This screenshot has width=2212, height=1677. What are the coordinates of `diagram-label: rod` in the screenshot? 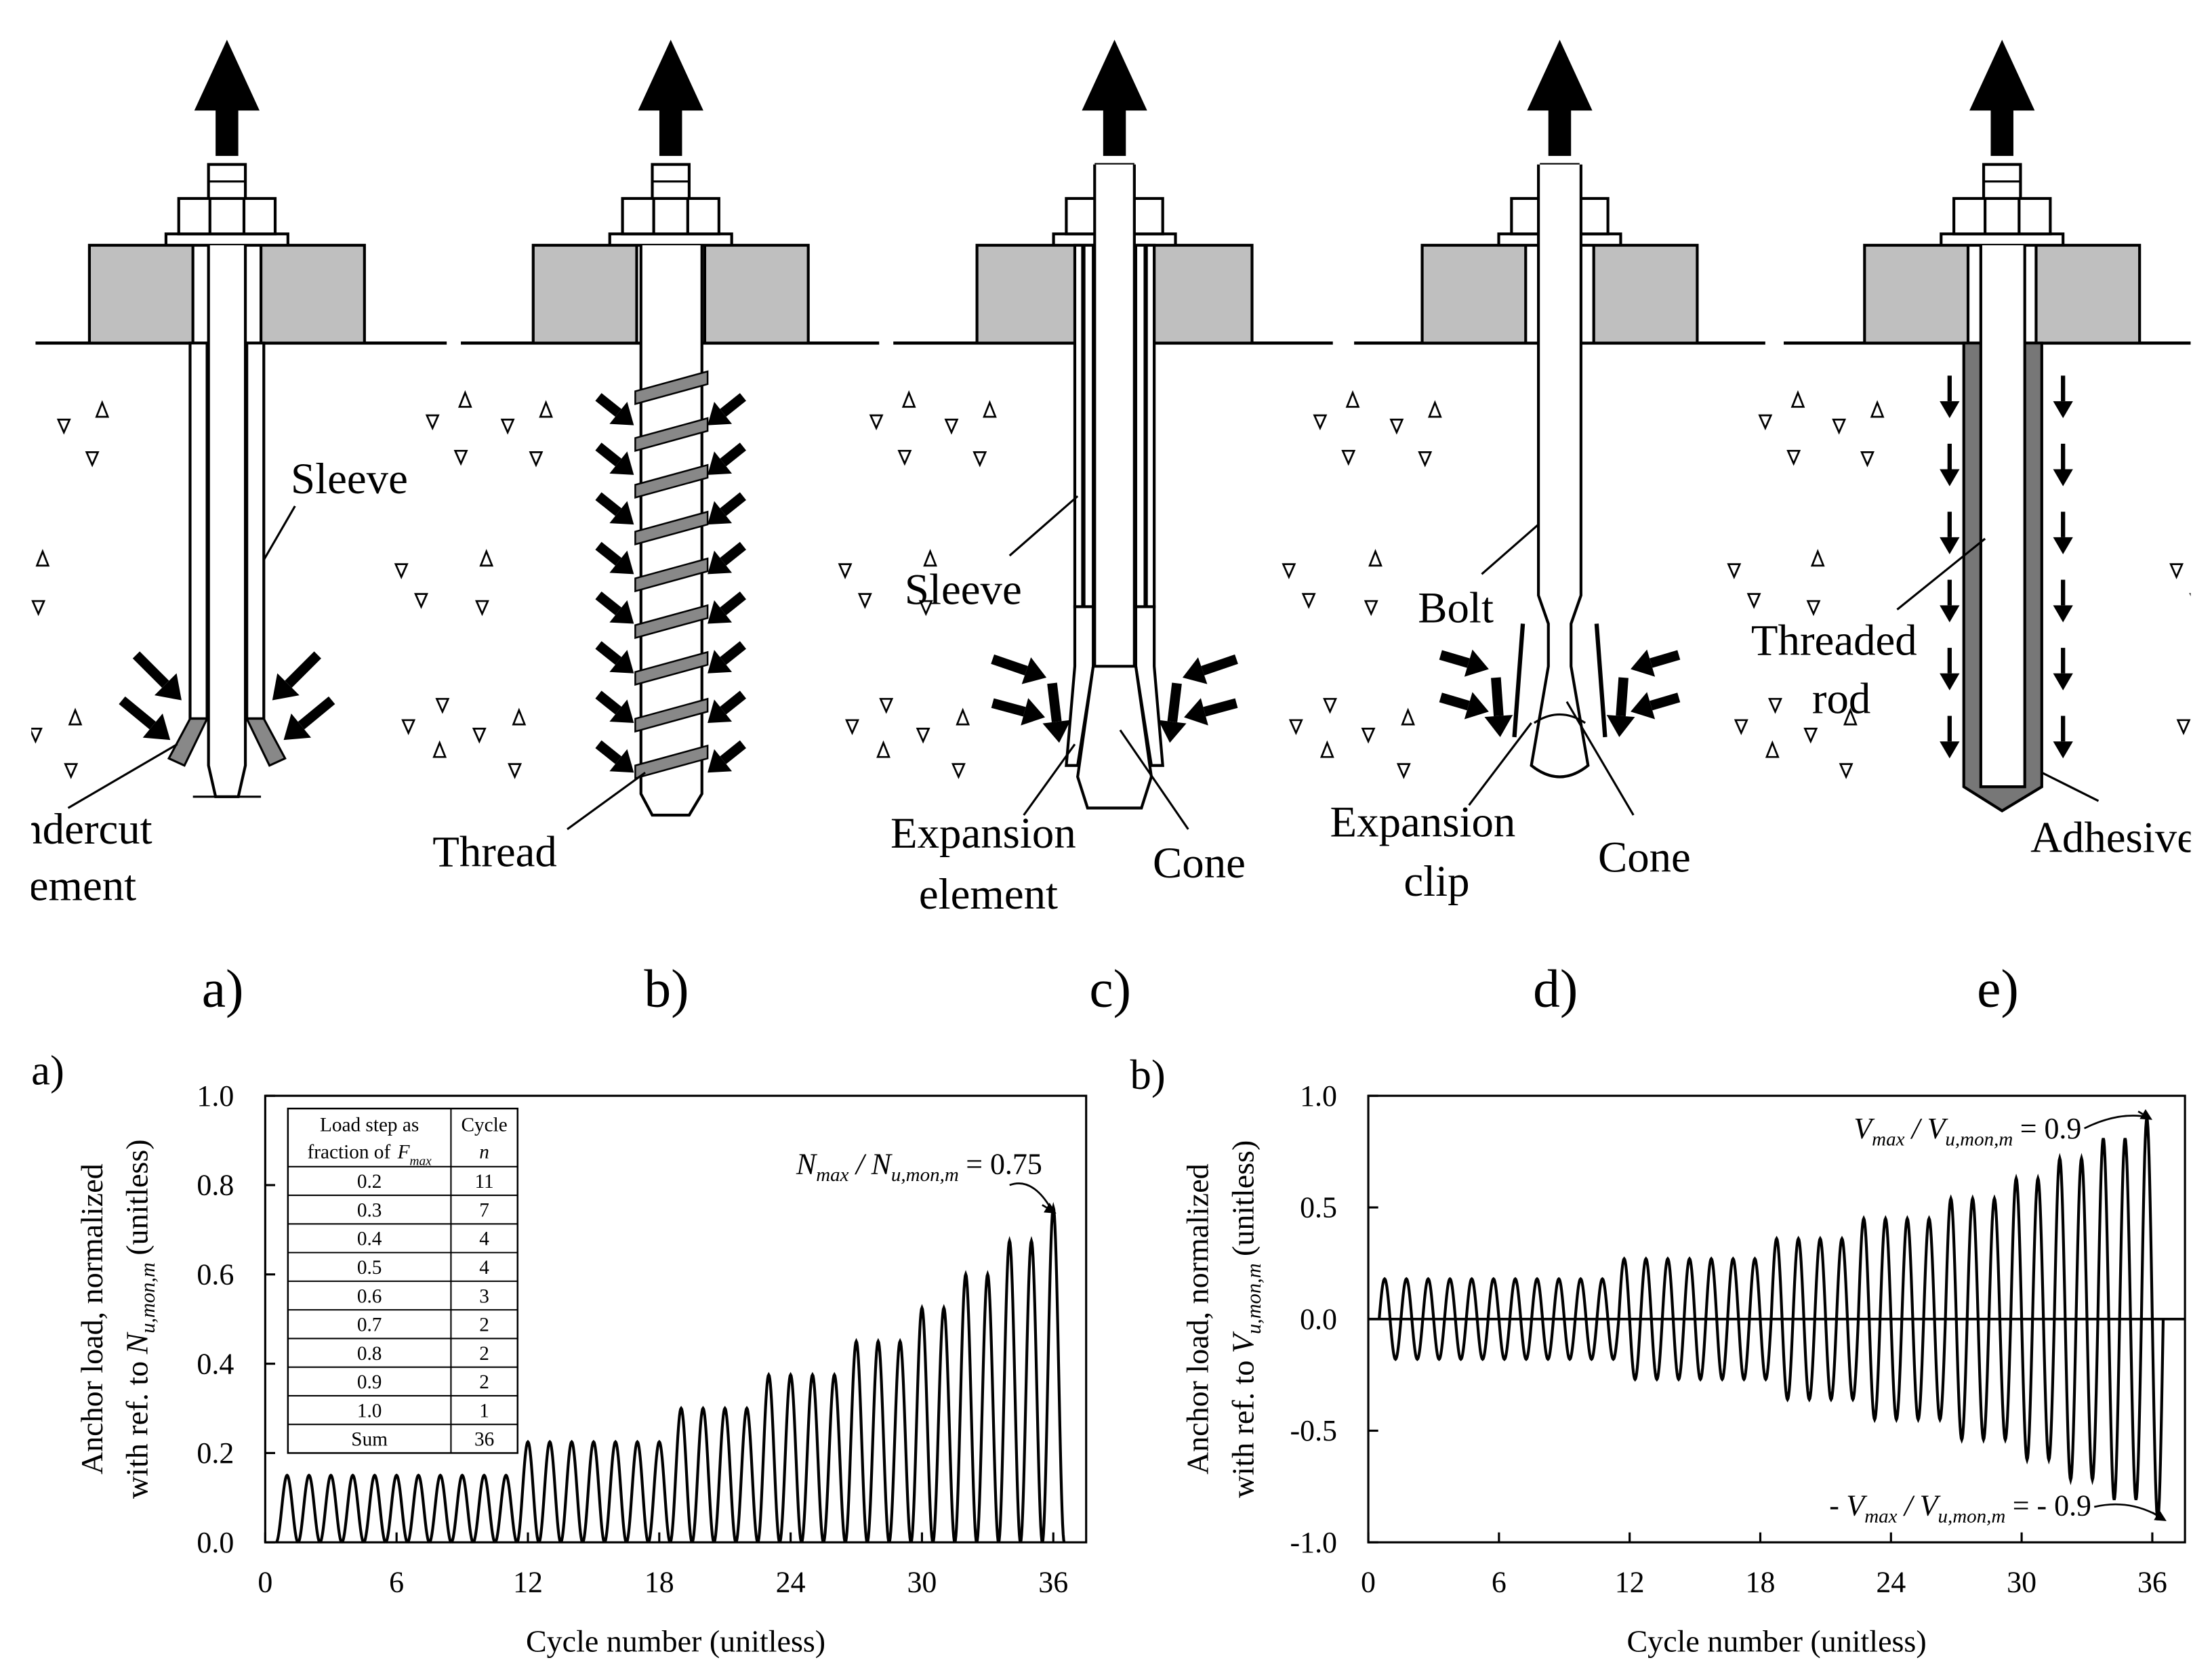 It's located at (1841, 699).